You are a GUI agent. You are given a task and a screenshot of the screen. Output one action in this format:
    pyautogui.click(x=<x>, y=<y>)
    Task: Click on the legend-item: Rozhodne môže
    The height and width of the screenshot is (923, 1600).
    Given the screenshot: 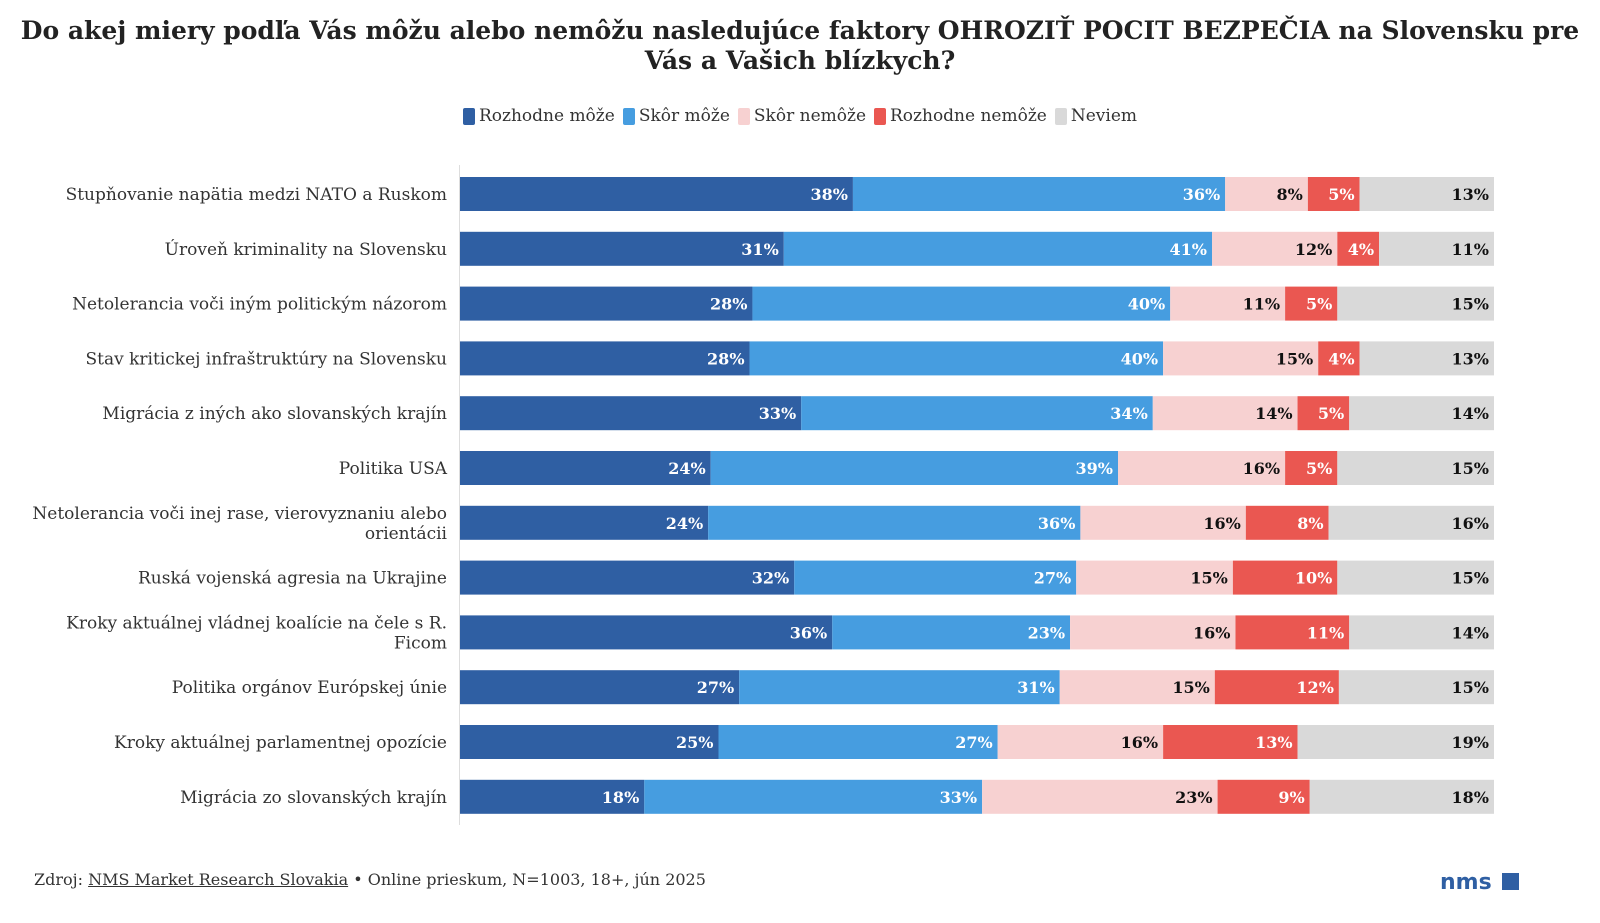 What is the action you would take?
    pyautogui.click(x=538, y=116)
    